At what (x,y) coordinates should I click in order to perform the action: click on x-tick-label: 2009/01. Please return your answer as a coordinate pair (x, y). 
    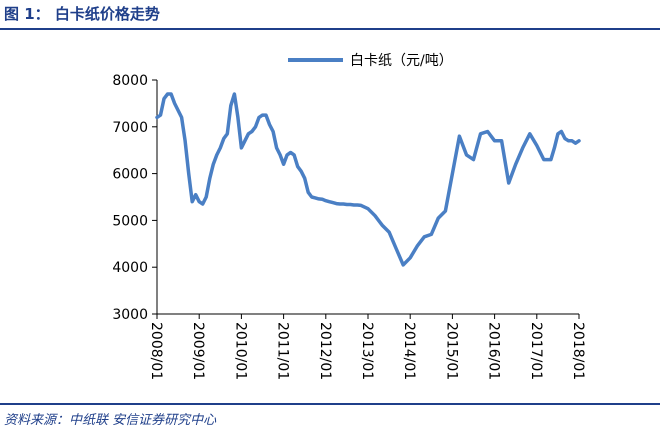
    Looking at the image, I should click on (198, 351).